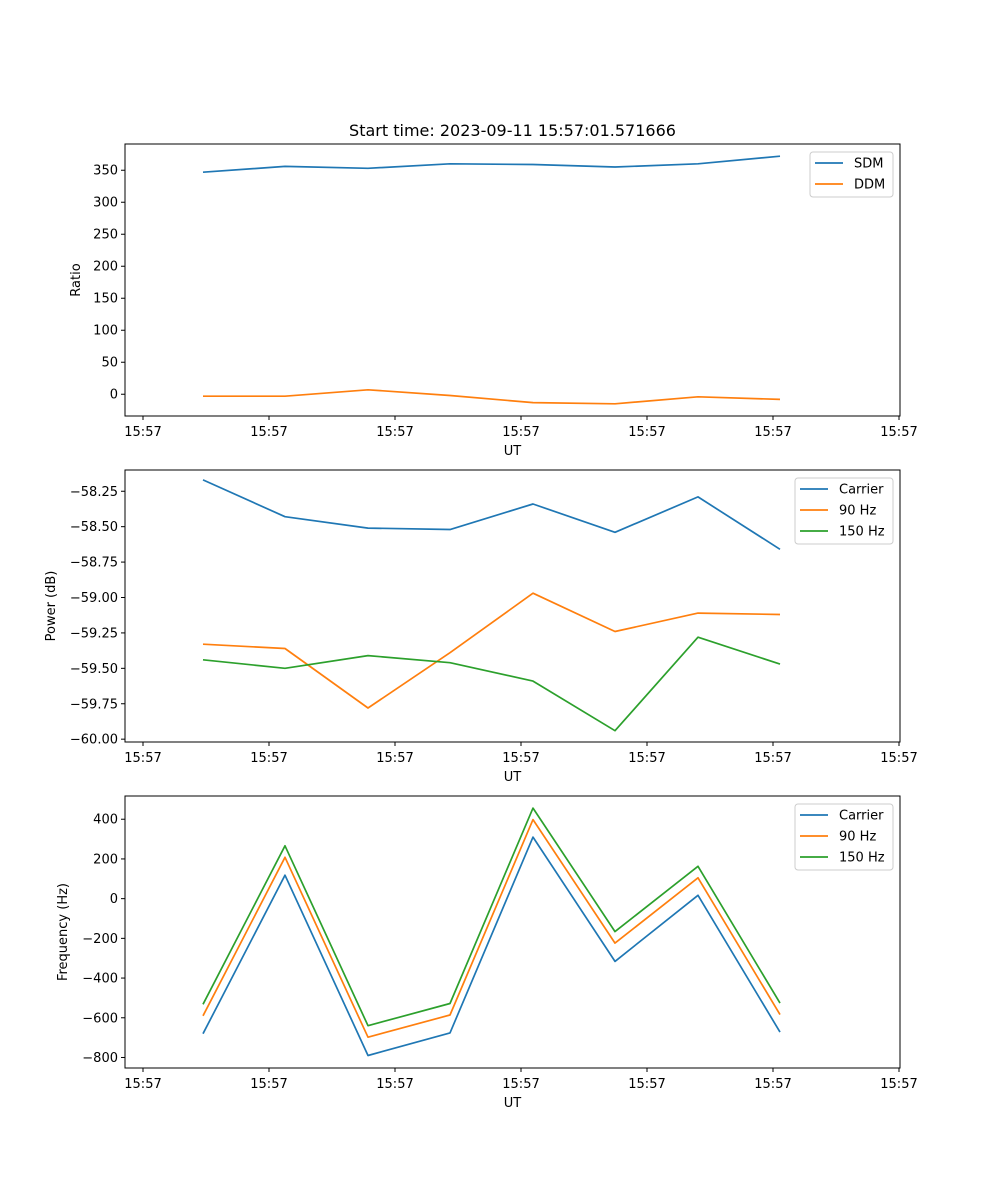 This screenshot has height=1200, width=1000. What do you see at coordinates (492, 396) in the screenshot?
I see `series-line-ddm` at bounding box center [492, 396].